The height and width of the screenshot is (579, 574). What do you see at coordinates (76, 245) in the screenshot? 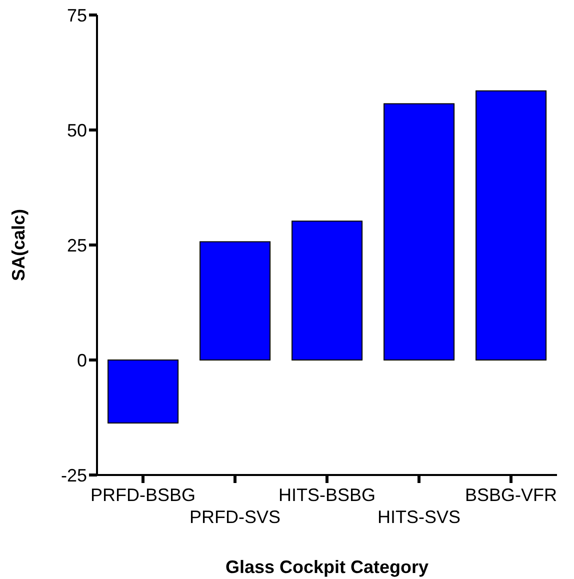
I see `y-tick-label: 25` at bounding box center [76, 245].